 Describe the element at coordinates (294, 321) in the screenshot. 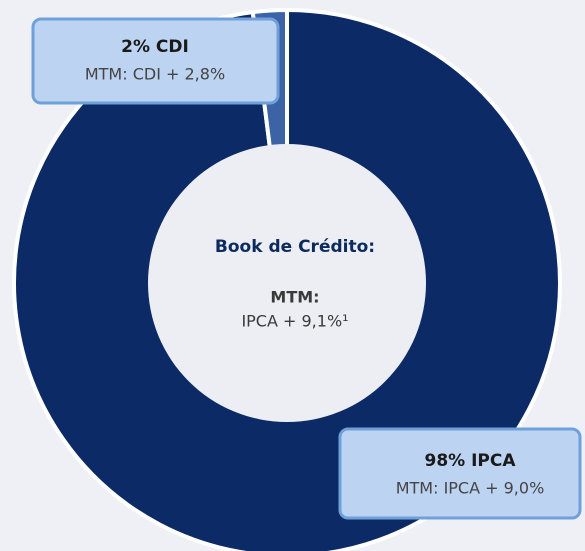

I see `center-value: IPCA + 9,1%¹` at that location.